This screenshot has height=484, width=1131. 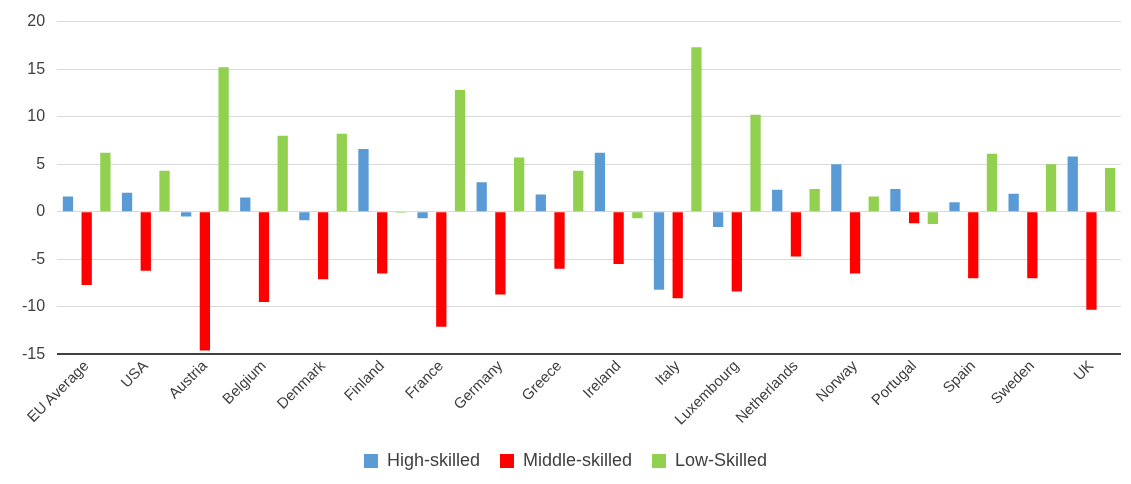 I want to click on x-tick-label: UK, so click(x=1083, y=370).